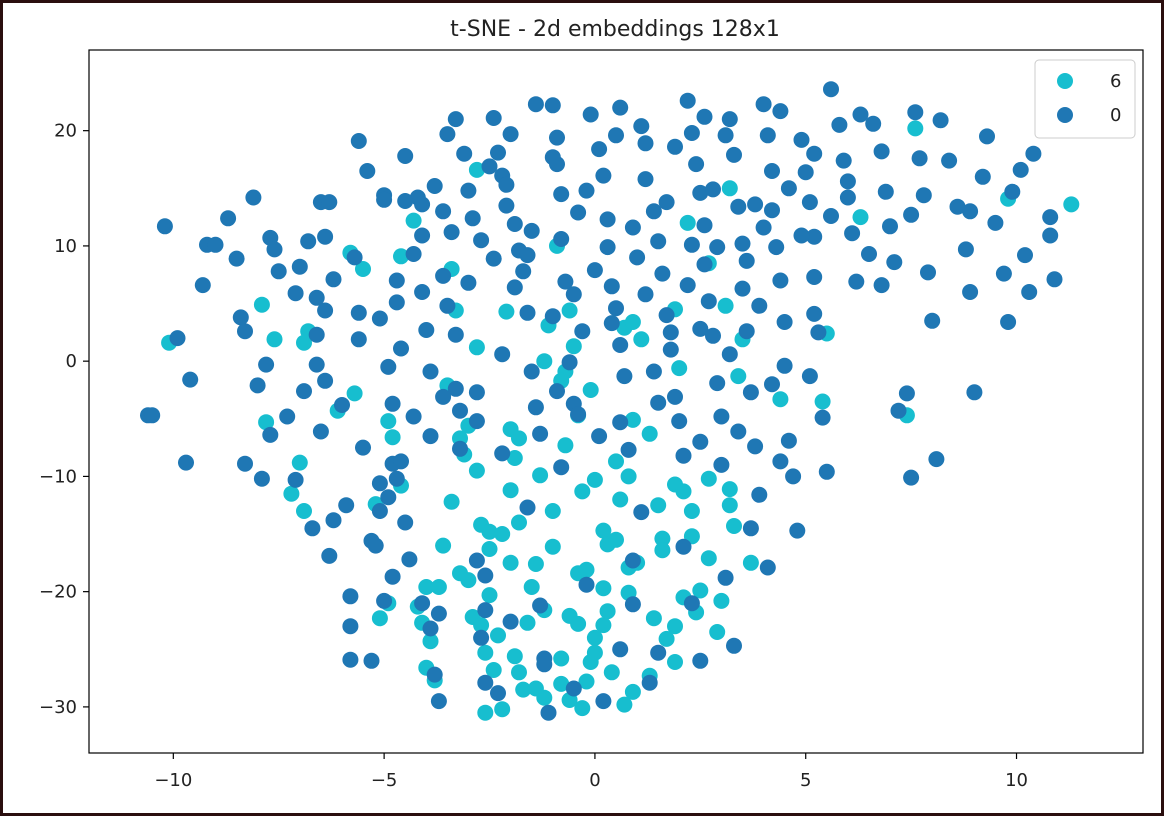 This screenshot has width=1164, height=816. What do you see at coordinates (58, 476) in the screenshot?
I see `y-tick-label: −10` at bounding box center [58, 476].